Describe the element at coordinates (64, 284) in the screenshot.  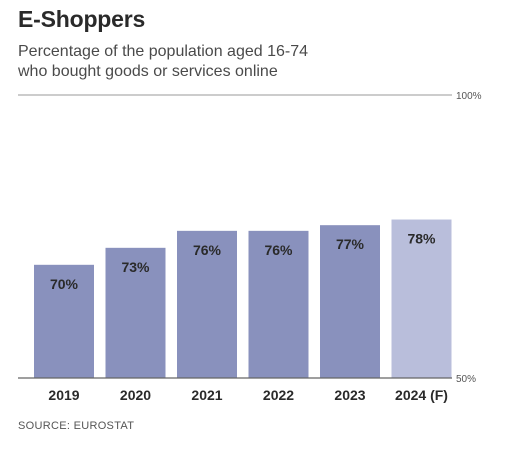
I see `data-label: 70%` at that location.